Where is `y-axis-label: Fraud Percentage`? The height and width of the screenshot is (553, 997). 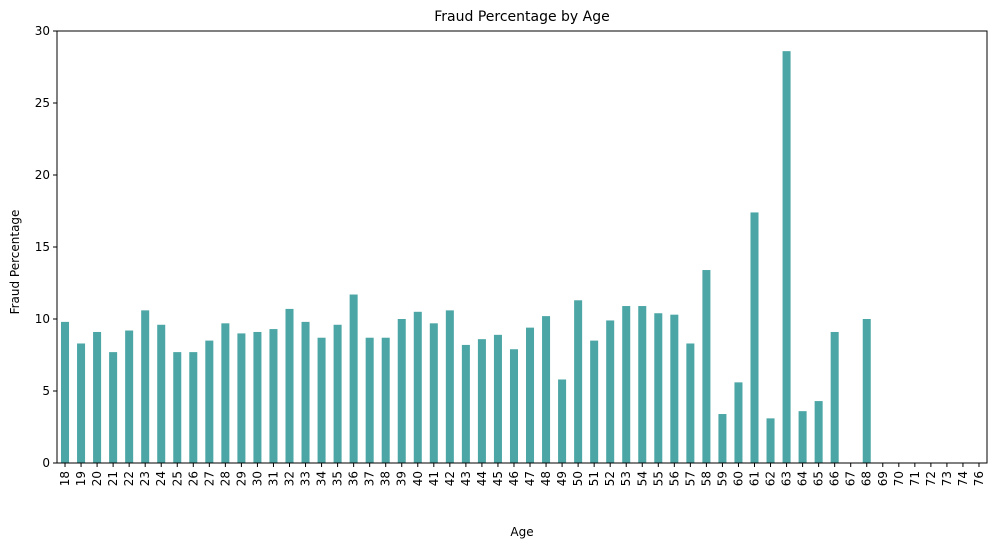
y-axis-label: Fraud Percentage is located at coordinates (15, 262).